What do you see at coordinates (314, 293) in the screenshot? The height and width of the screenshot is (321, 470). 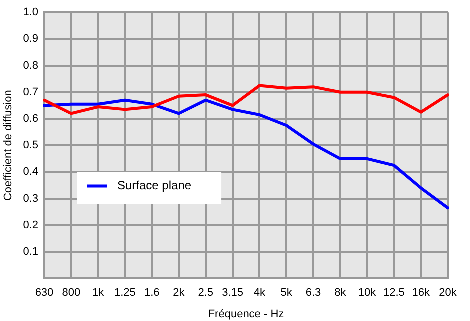 I see `x-tick-label: 6.3` at bounding box center [314, 293].